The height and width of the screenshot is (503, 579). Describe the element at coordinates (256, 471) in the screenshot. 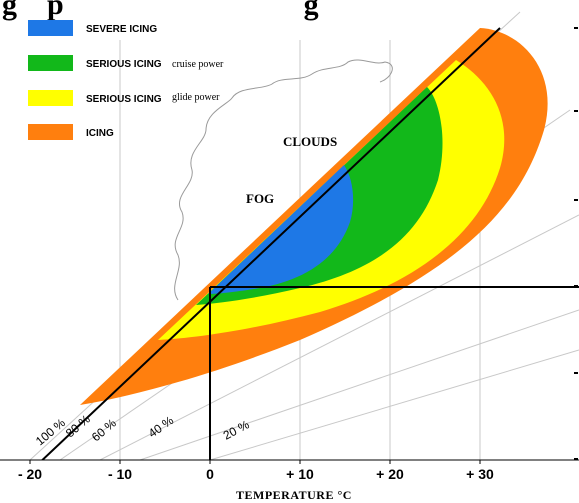

I see `x-axis-ticks: - 20 - 10 0 + 10 + 20 + 30` at that location.